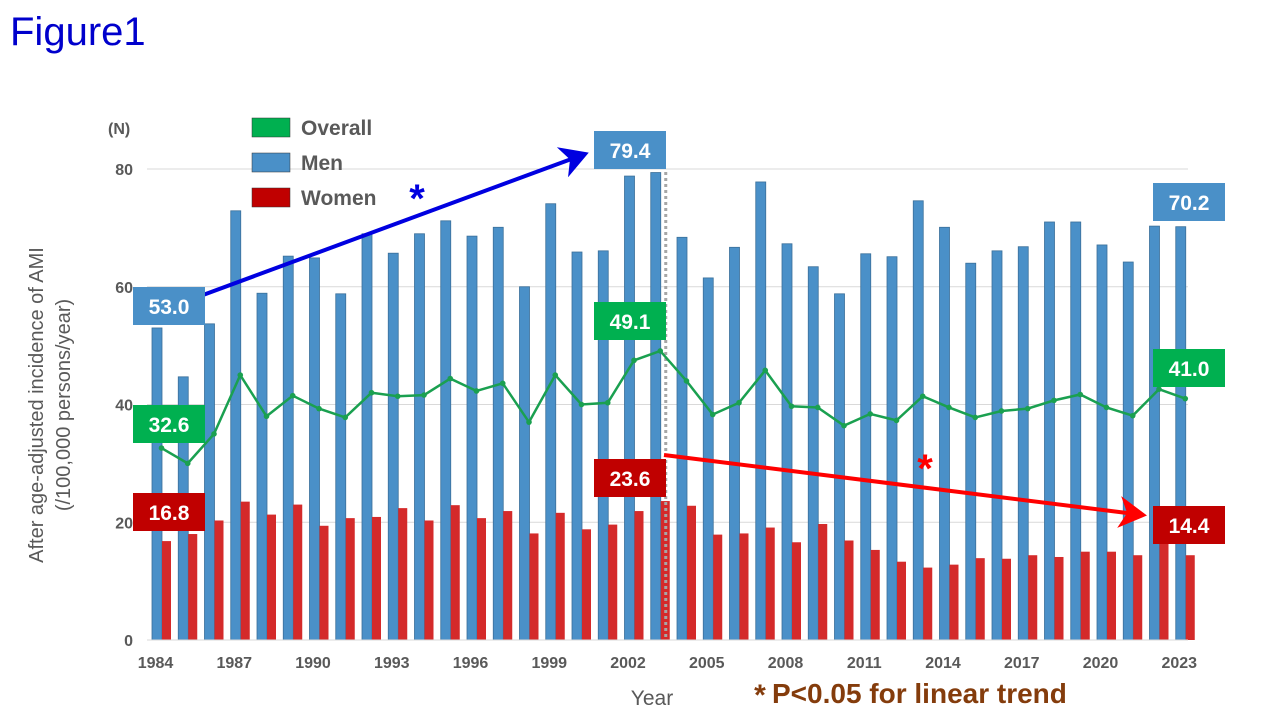 The image size is (1280, 720). What do you see at coordinates (1022, 663) in the screenshot?
I see `x-tick-label: 2017` at bounding box center [1022, 663].